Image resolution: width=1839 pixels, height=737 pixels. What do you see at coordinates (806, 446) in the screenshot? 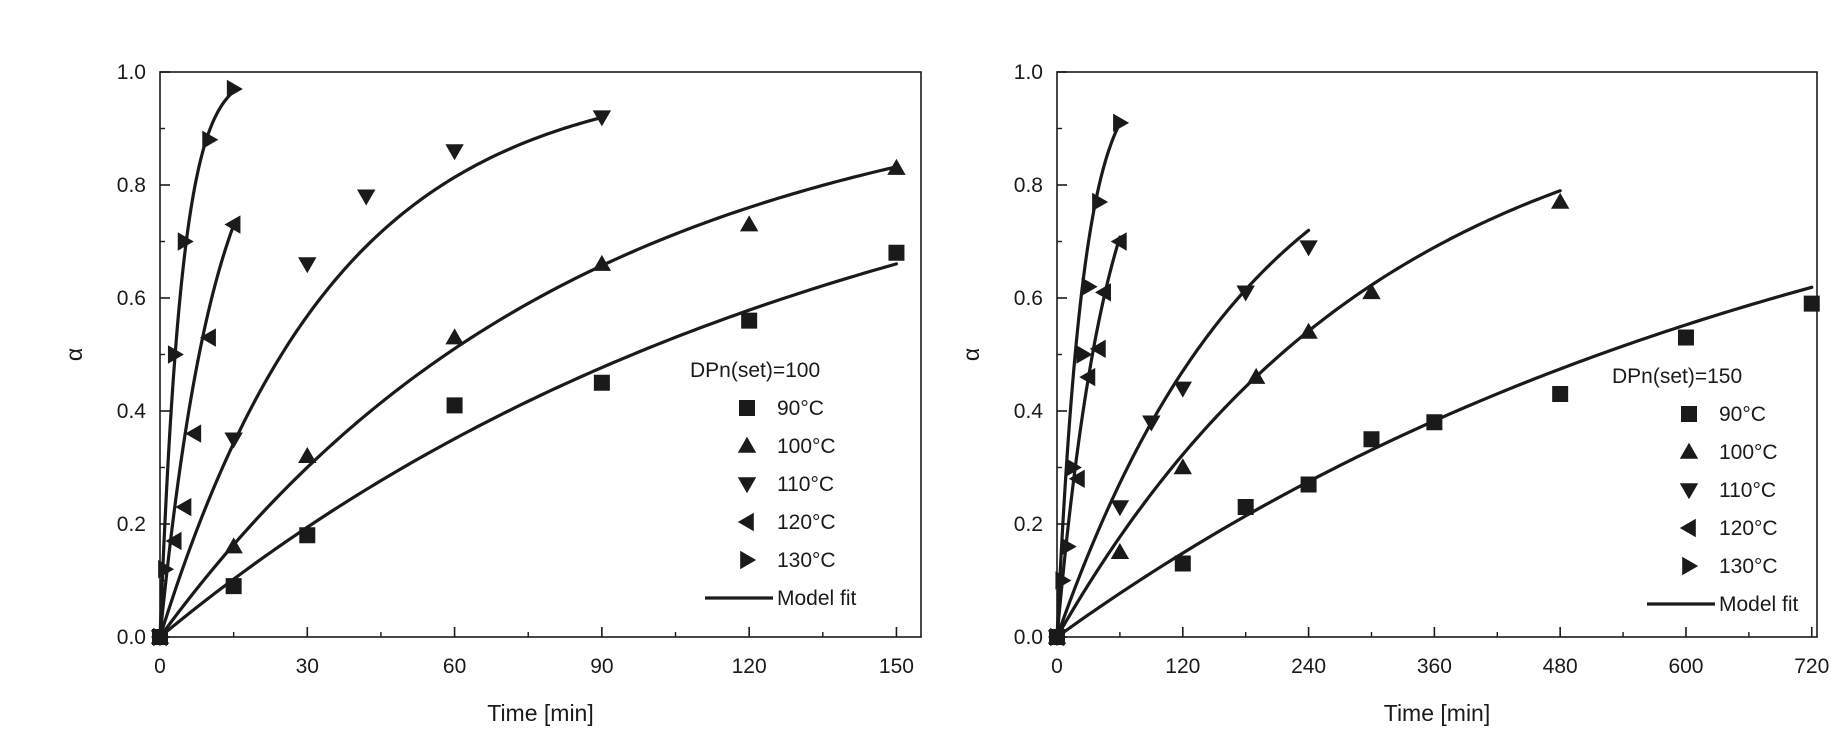
I see `legend-label: 100°C` at bounding box center [806, 446].